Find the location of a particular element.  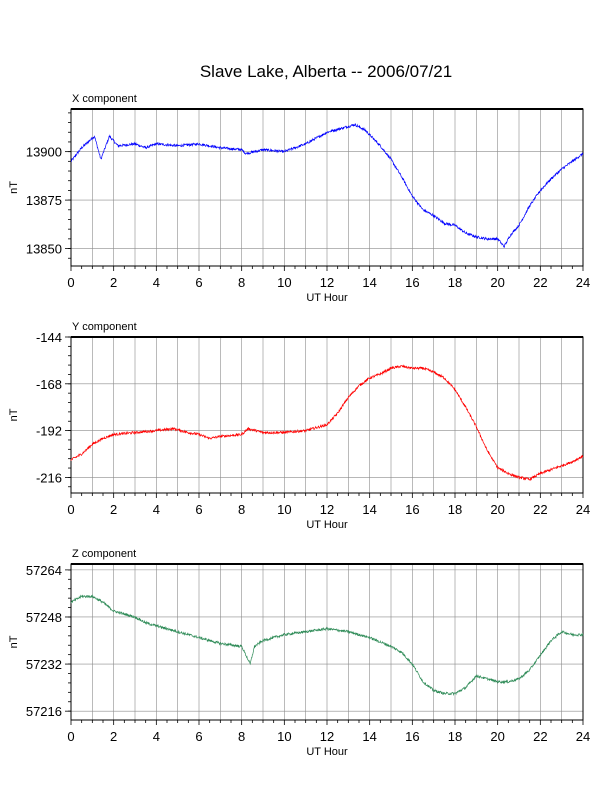

y-tick-label: -144 is located at coordinates (49, 337).